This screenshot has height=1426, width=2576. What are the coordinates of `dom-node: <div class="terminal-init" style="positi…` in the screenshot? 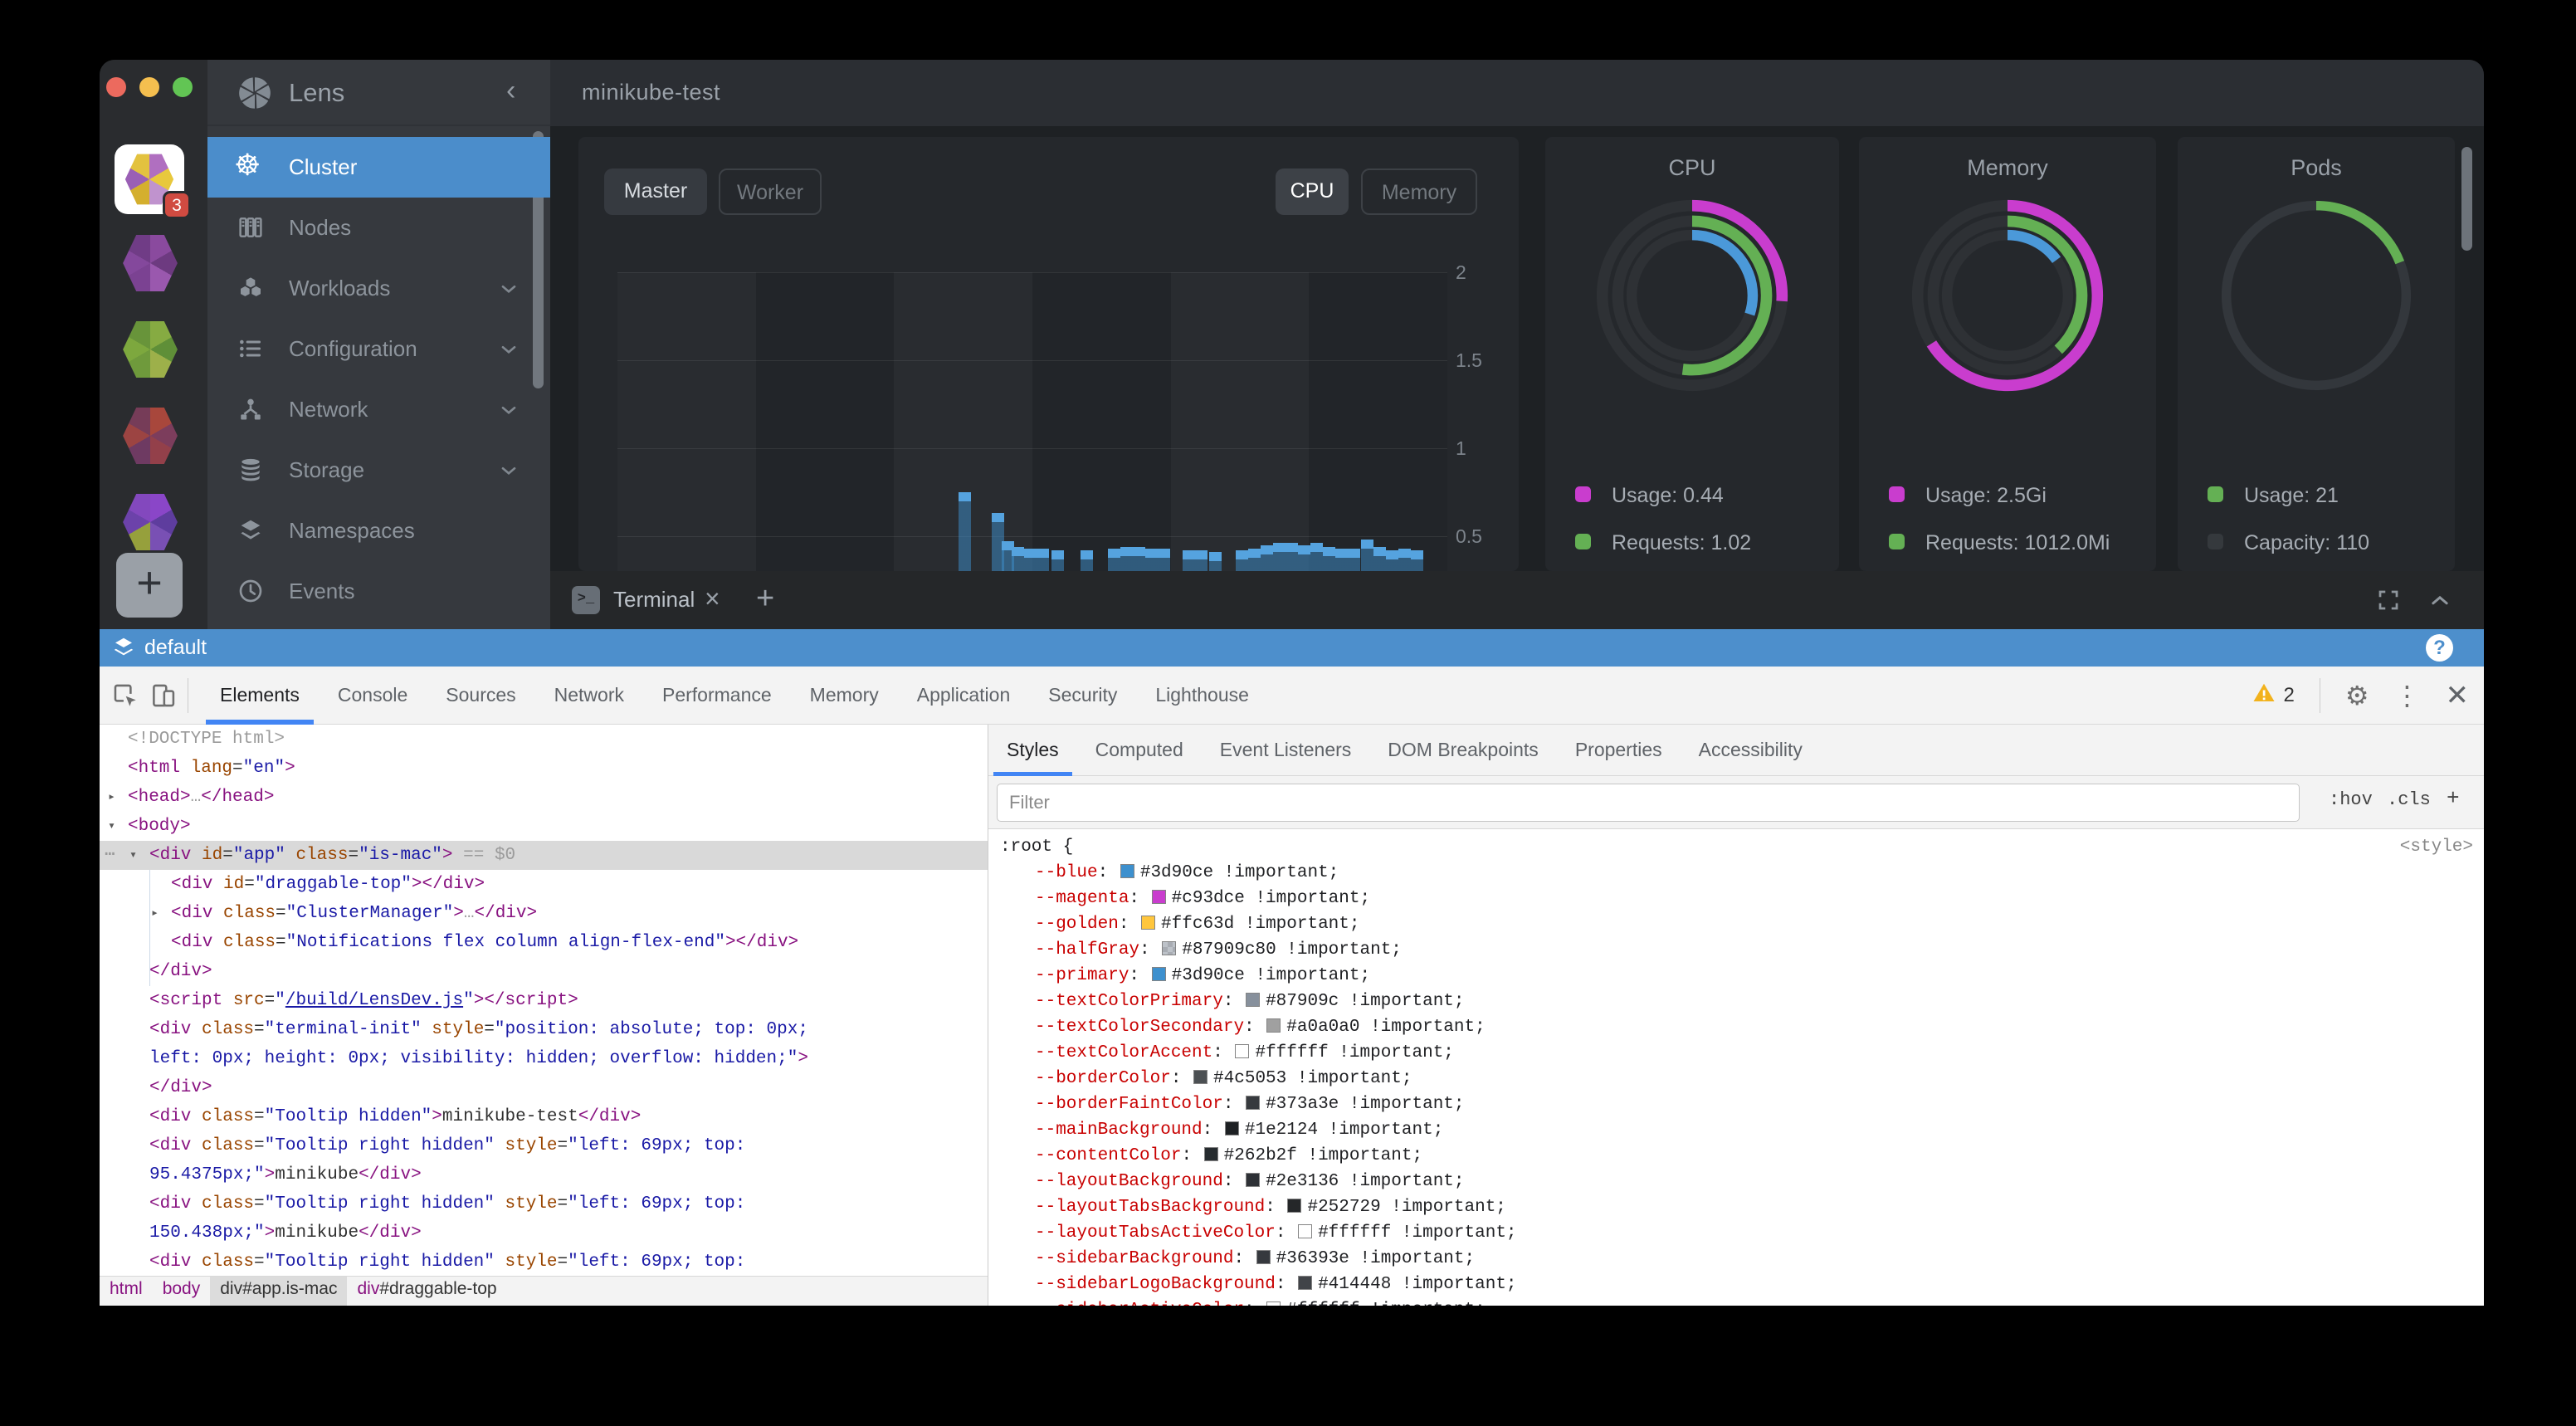 It's located at (544, 1029).